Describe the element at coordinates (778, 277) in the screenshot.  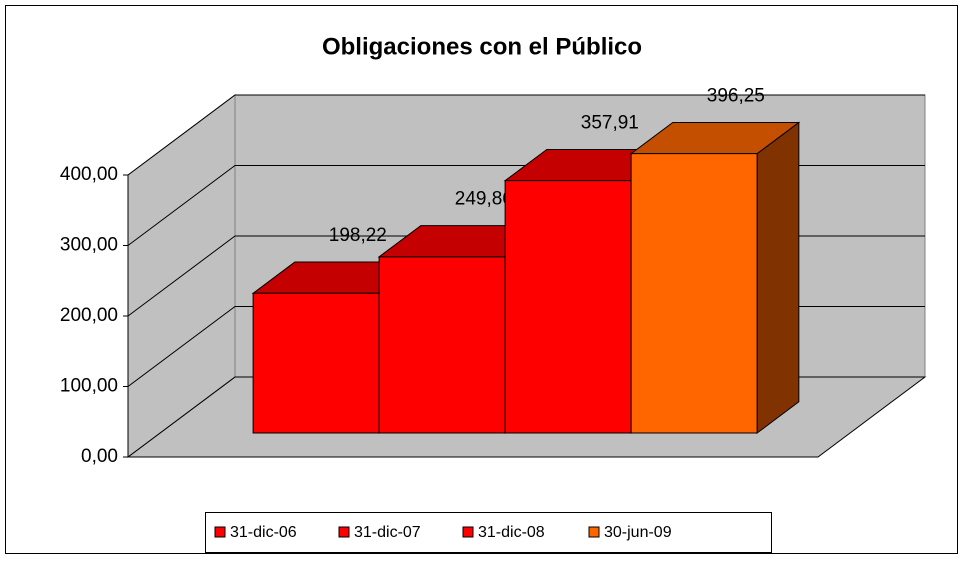
I see `bar-side` at that location.